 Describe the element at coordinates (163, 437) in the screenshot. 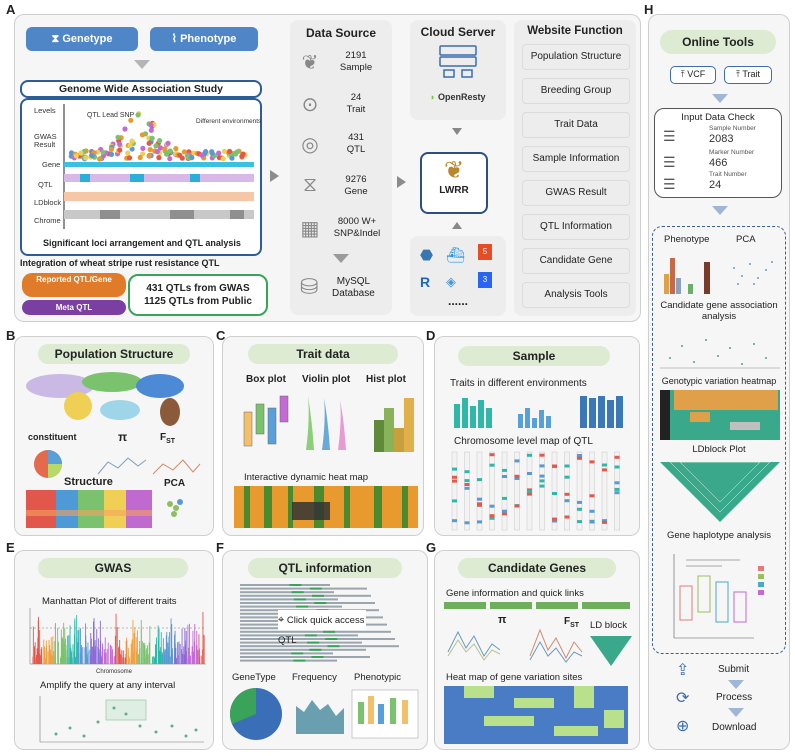

I see `fst-main: F` at that location.